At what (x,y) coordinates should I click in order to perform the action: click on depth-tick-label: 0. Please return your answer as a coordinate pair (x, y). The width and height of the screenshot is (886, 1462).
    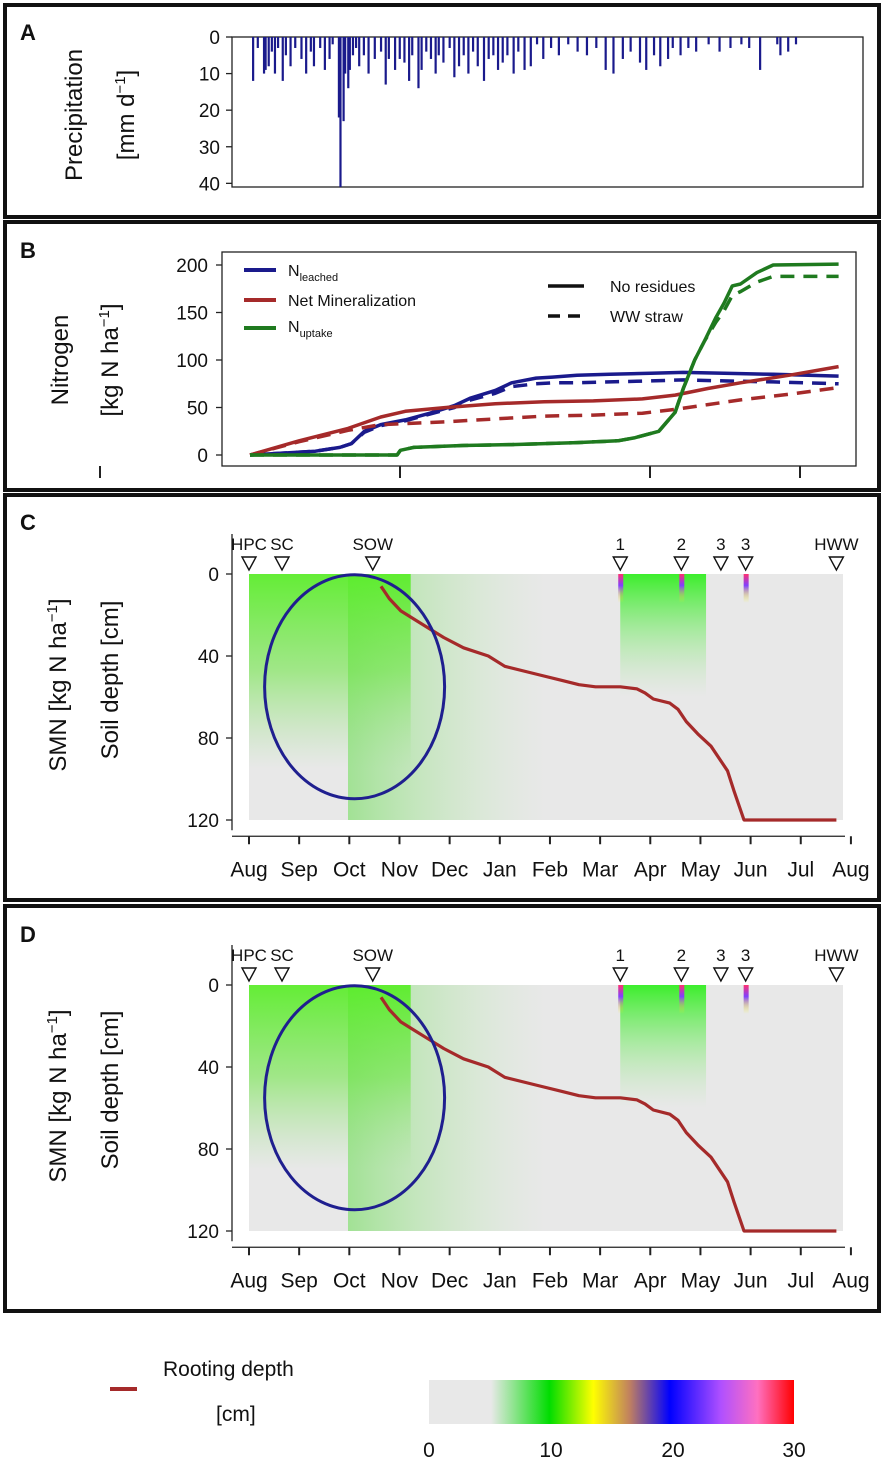
    Looking at the image, I should click on (213, 575).